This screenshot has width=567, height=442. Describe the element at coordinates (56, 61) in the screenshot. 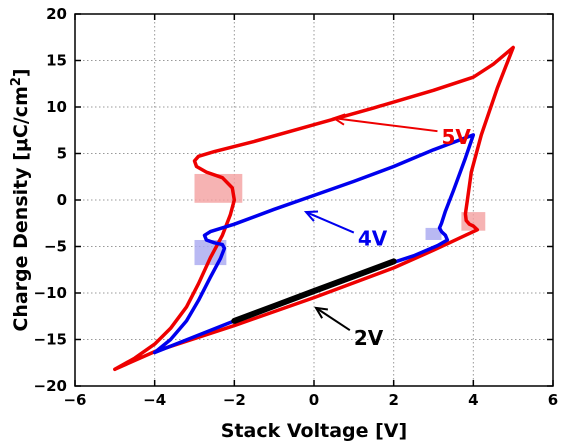

I see `y-tick-label: 15` at that location.